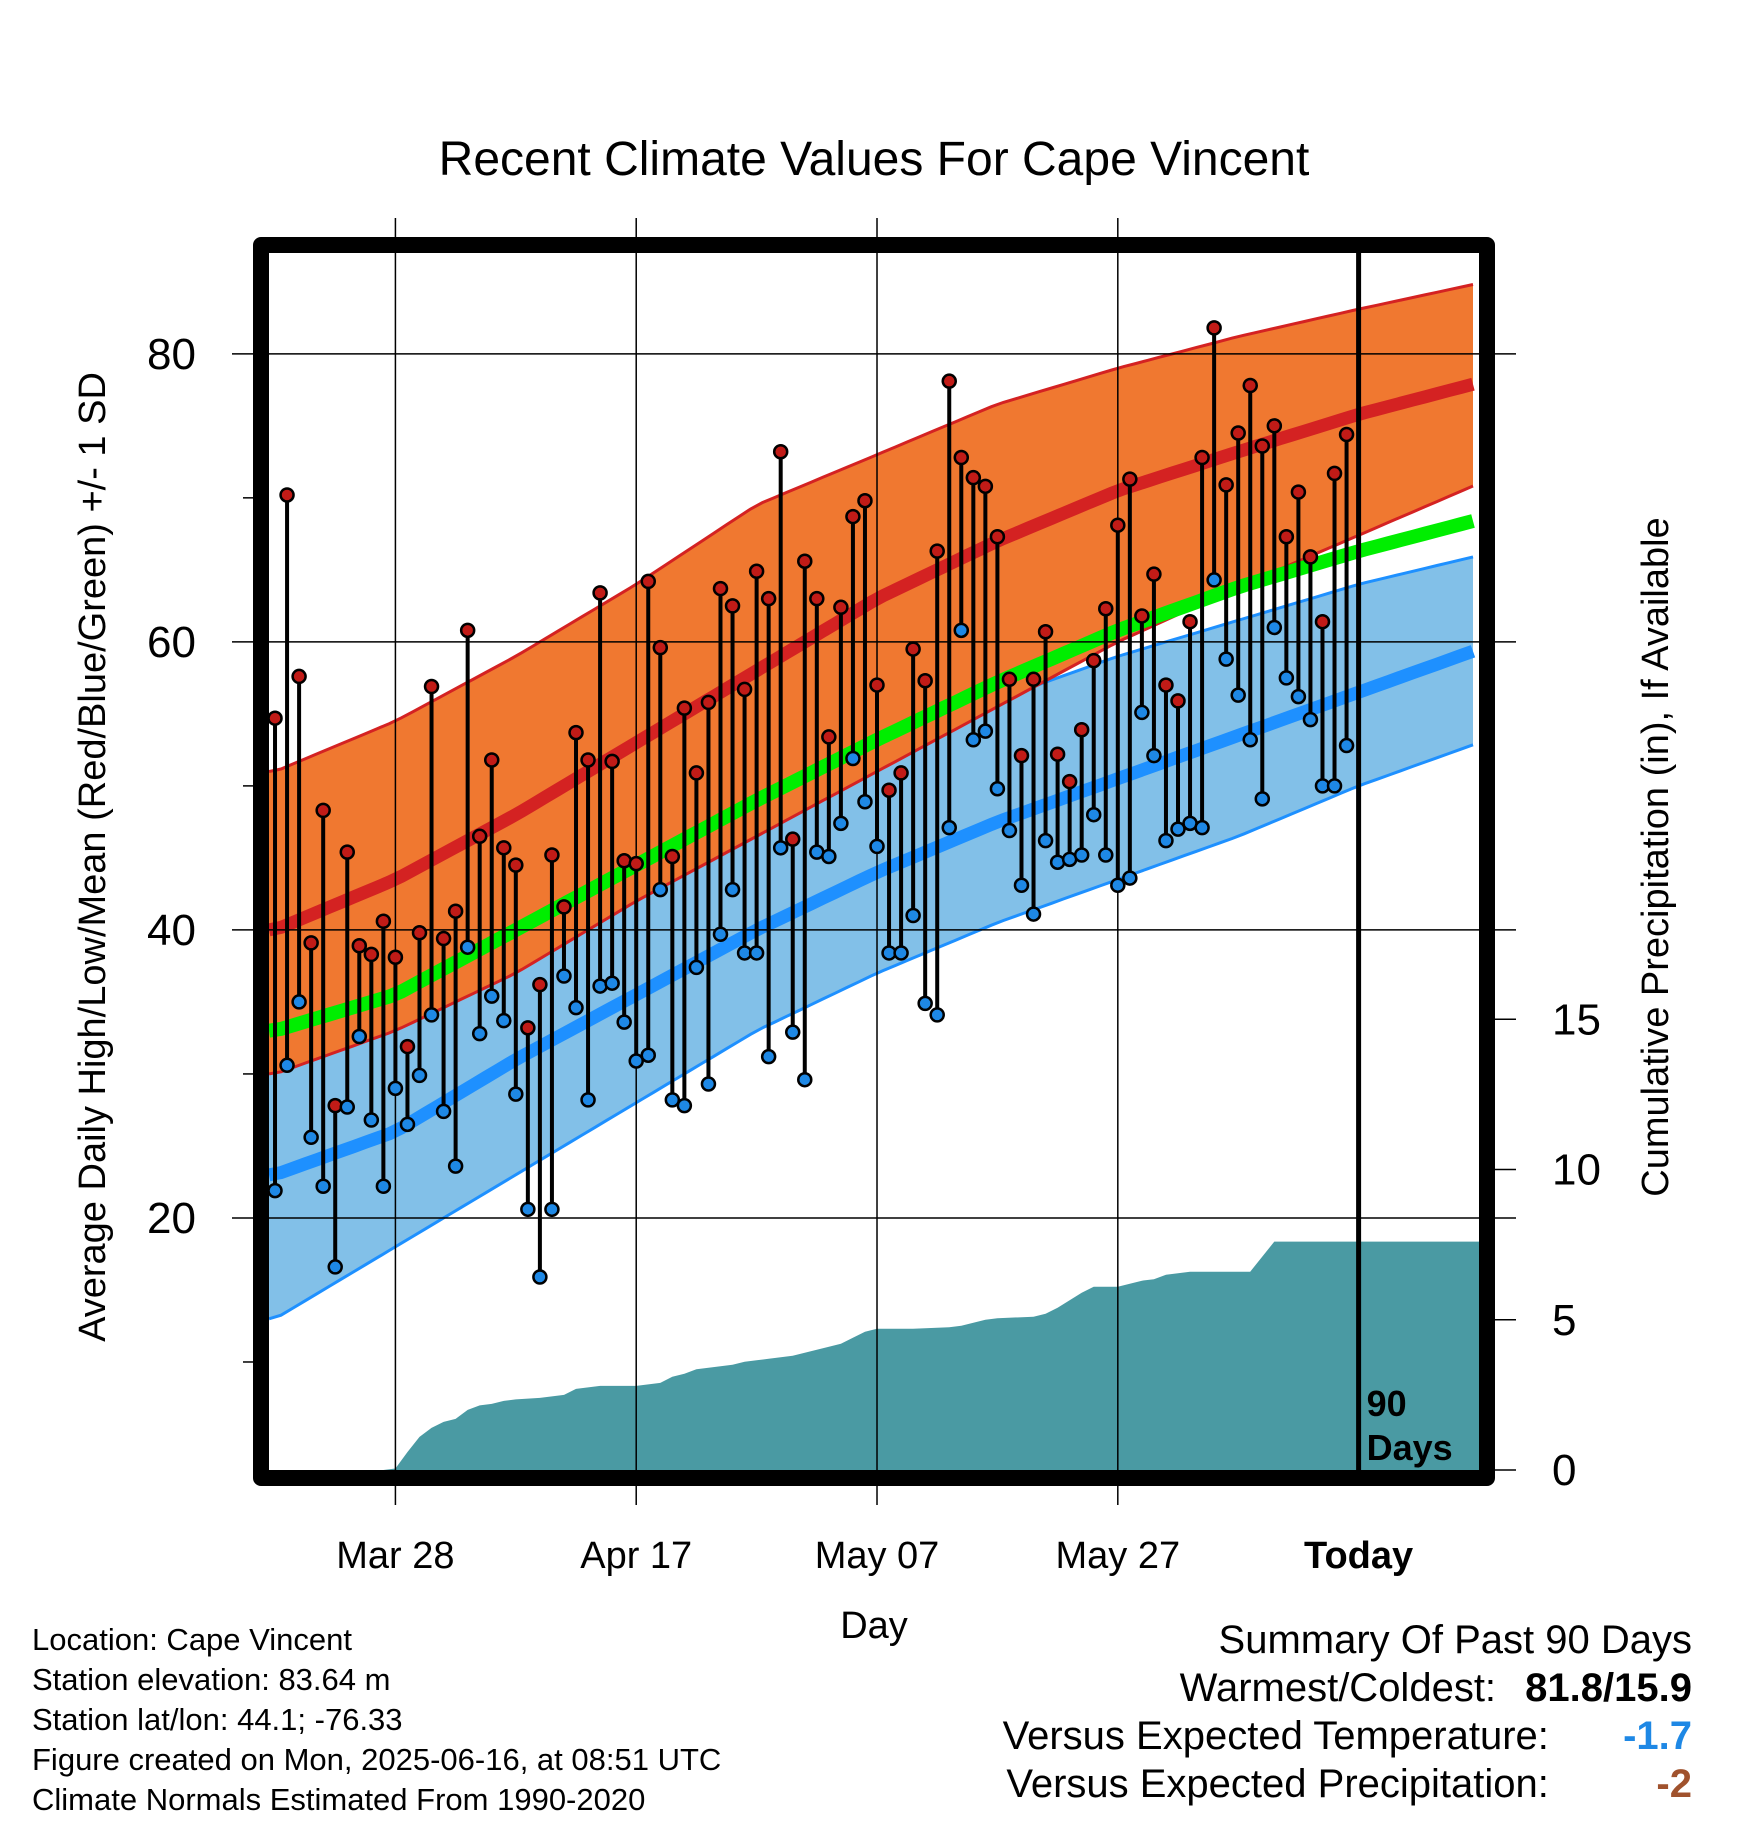 The height and width of the screenshot is (1828, 1748). I want to click on y2-tick-label: 5, so click(1564, 1320).